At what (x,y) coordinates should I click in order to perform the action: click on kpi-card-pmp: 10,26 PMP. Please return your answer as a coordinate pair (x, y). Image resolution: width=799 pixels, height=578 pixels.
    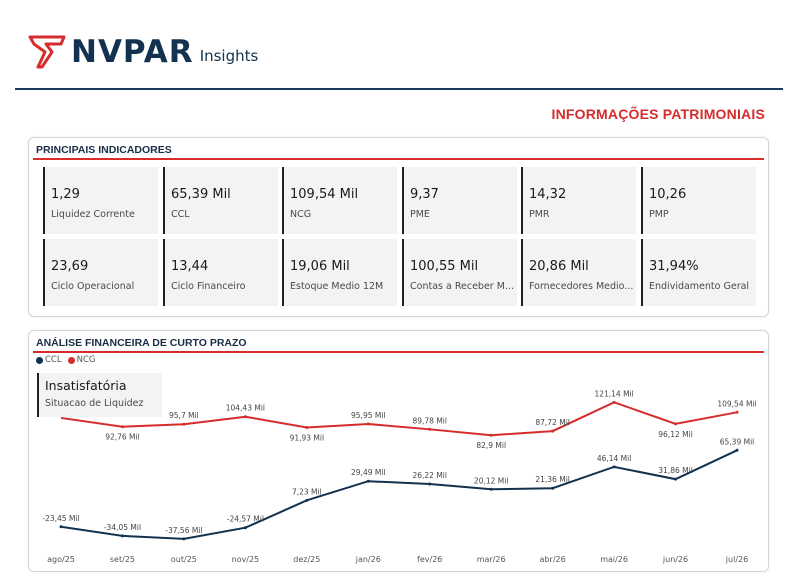
    Looking at the image, I should click on (698, 200).